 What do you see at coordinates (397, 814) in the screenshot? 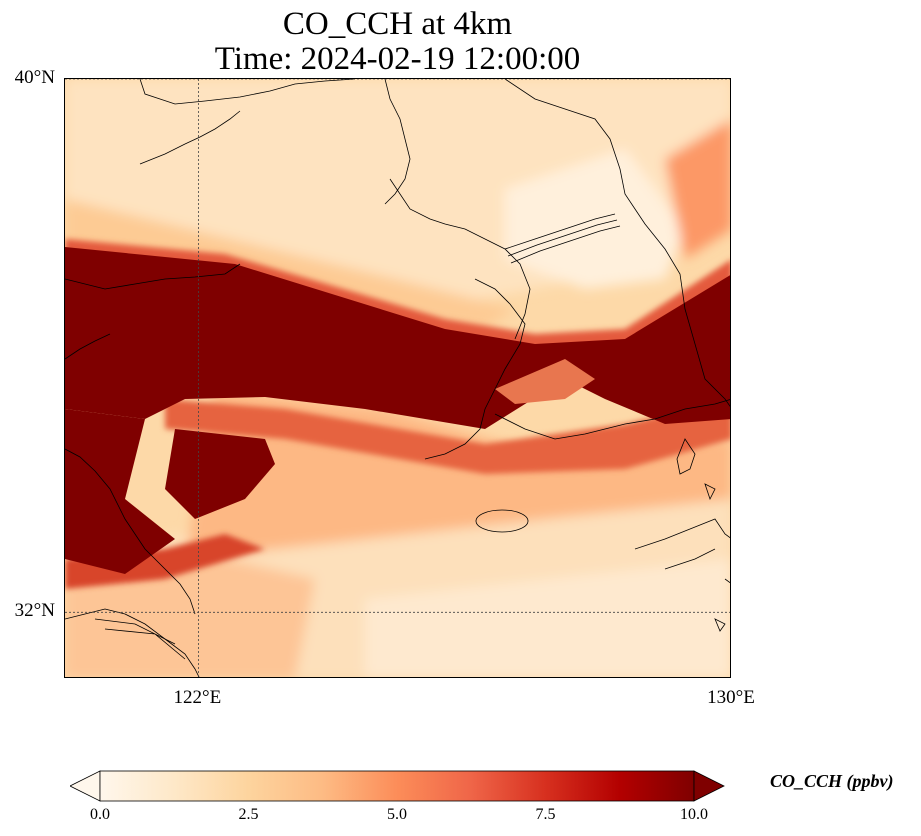
I see `colorbar-tick-label: 5.0` at bounding box center [397, 814].